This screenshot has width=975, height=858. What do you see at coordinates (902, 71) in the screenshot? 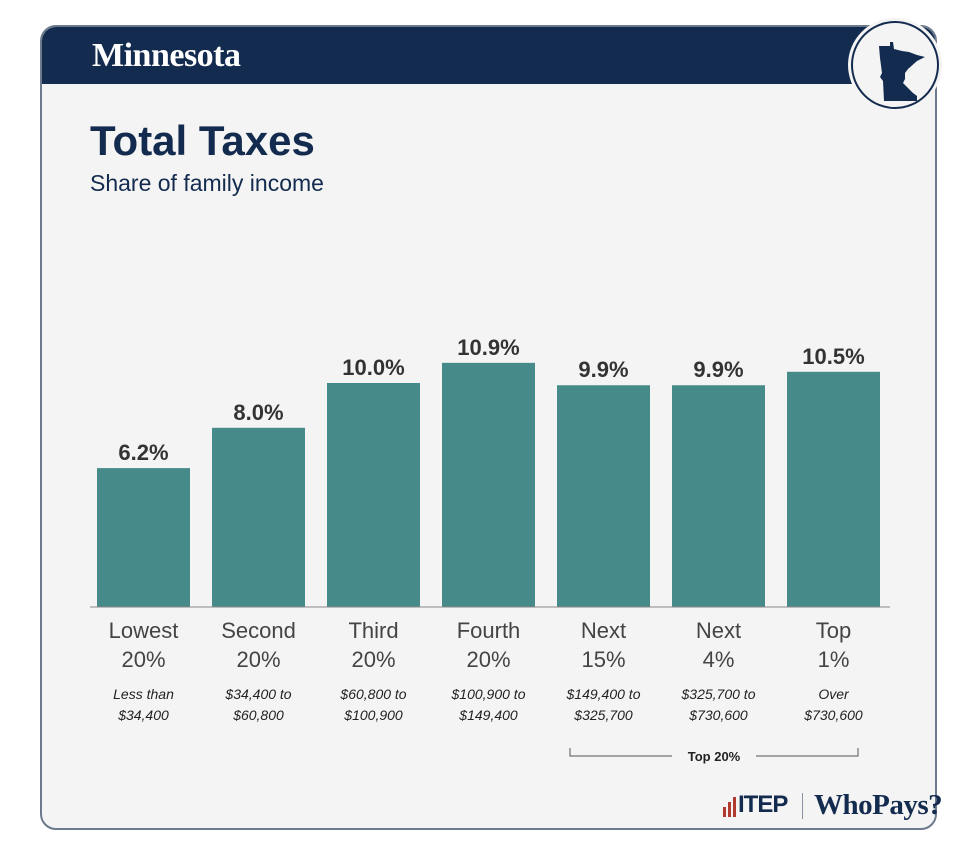
I see `minnesota-map-icon` at bounding box center [902, 71].